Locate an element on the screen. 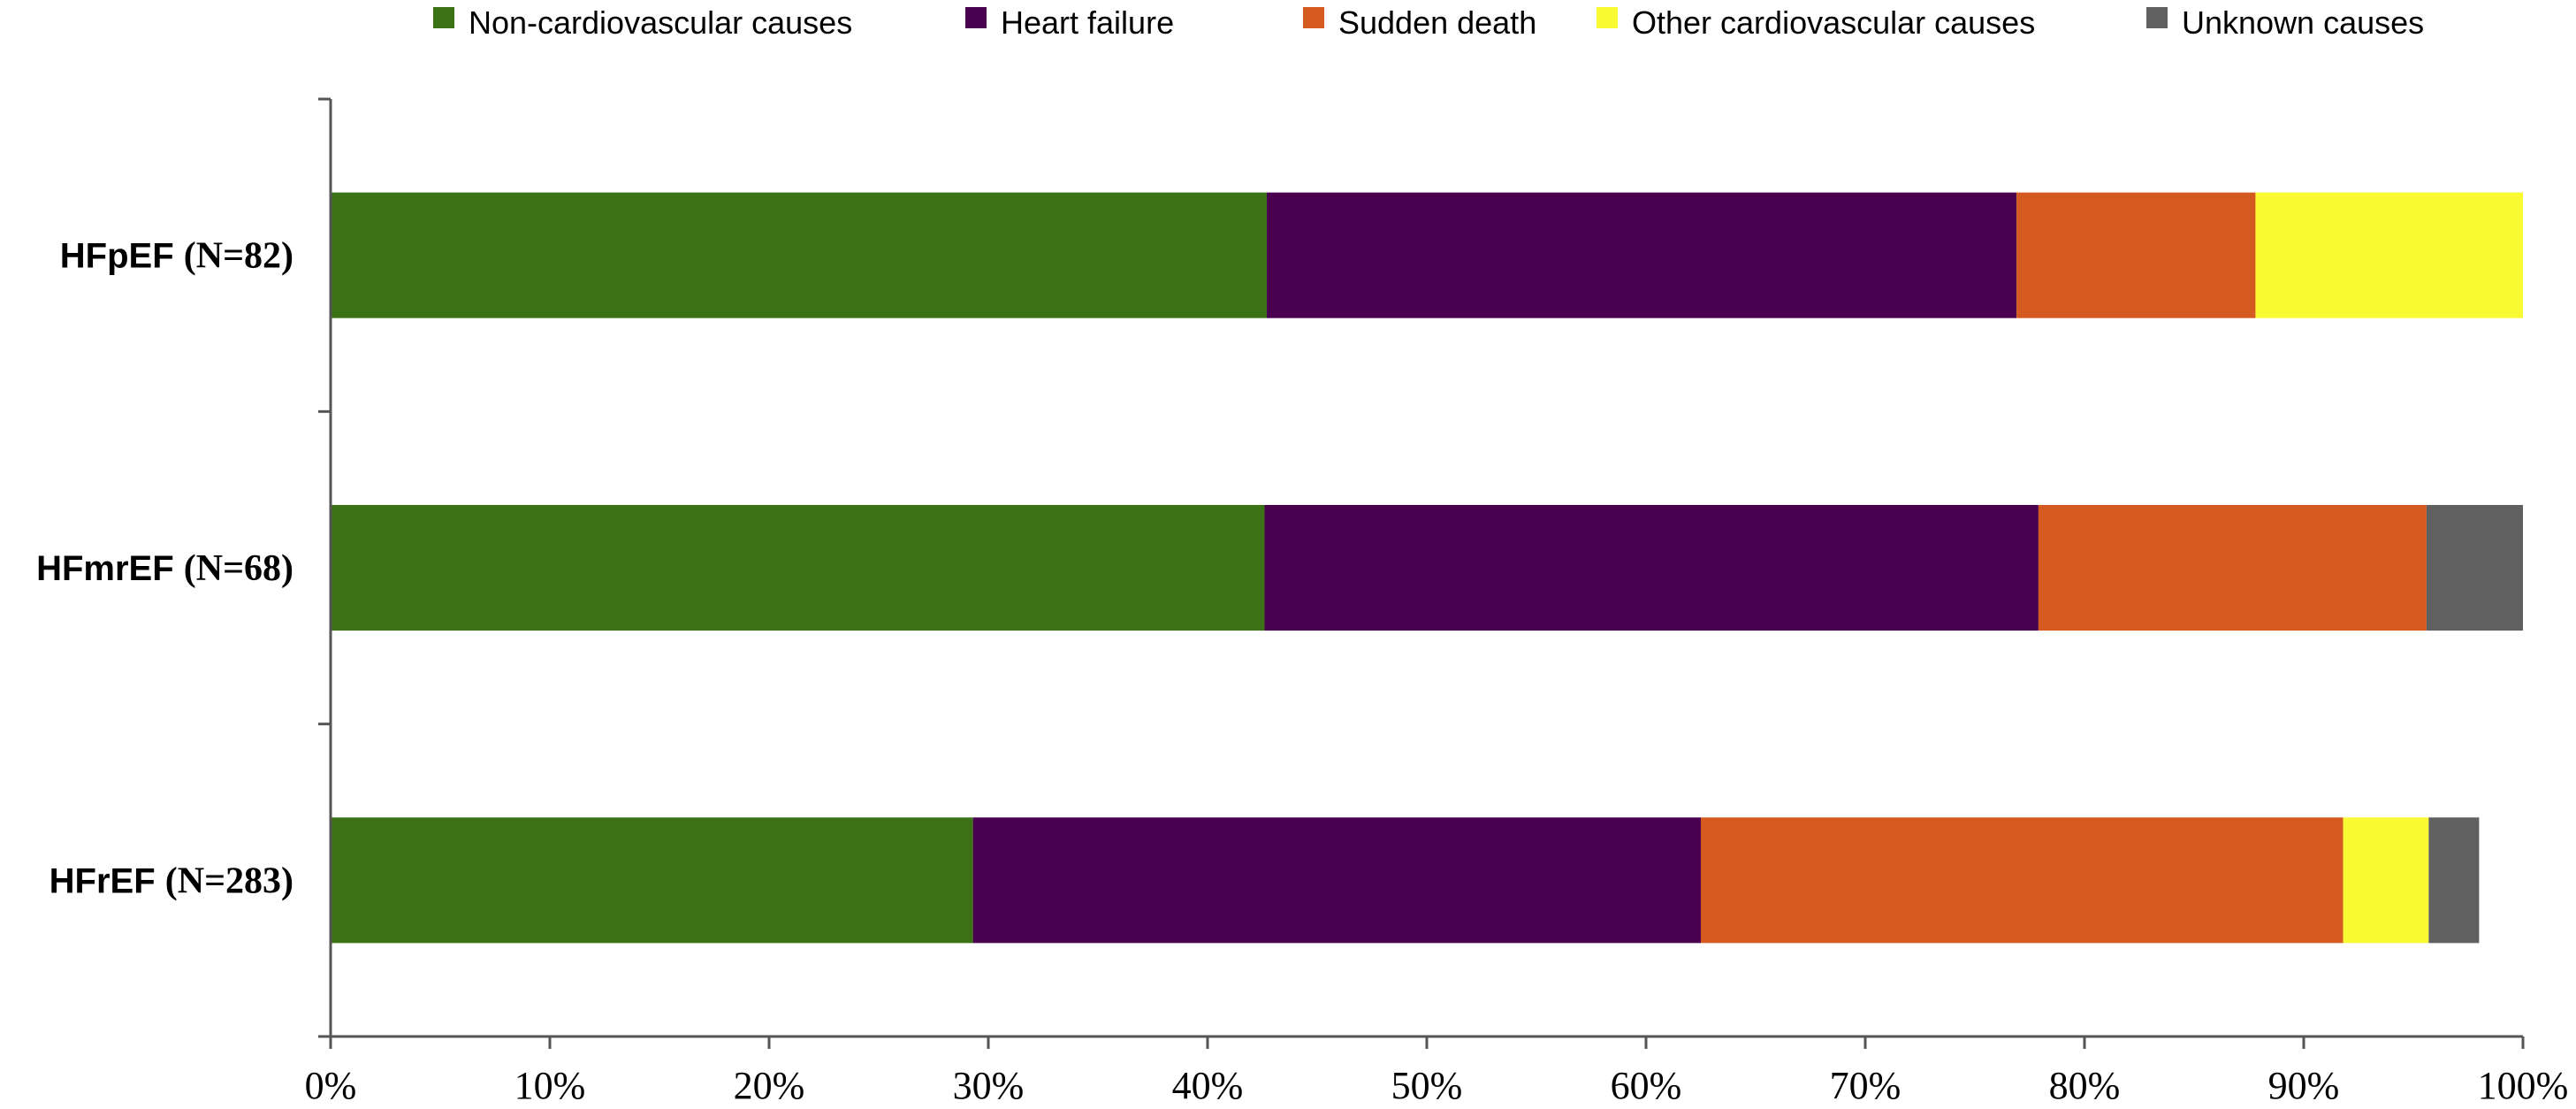  x-tick-label: 0% is located at coordinates (331, 1085).